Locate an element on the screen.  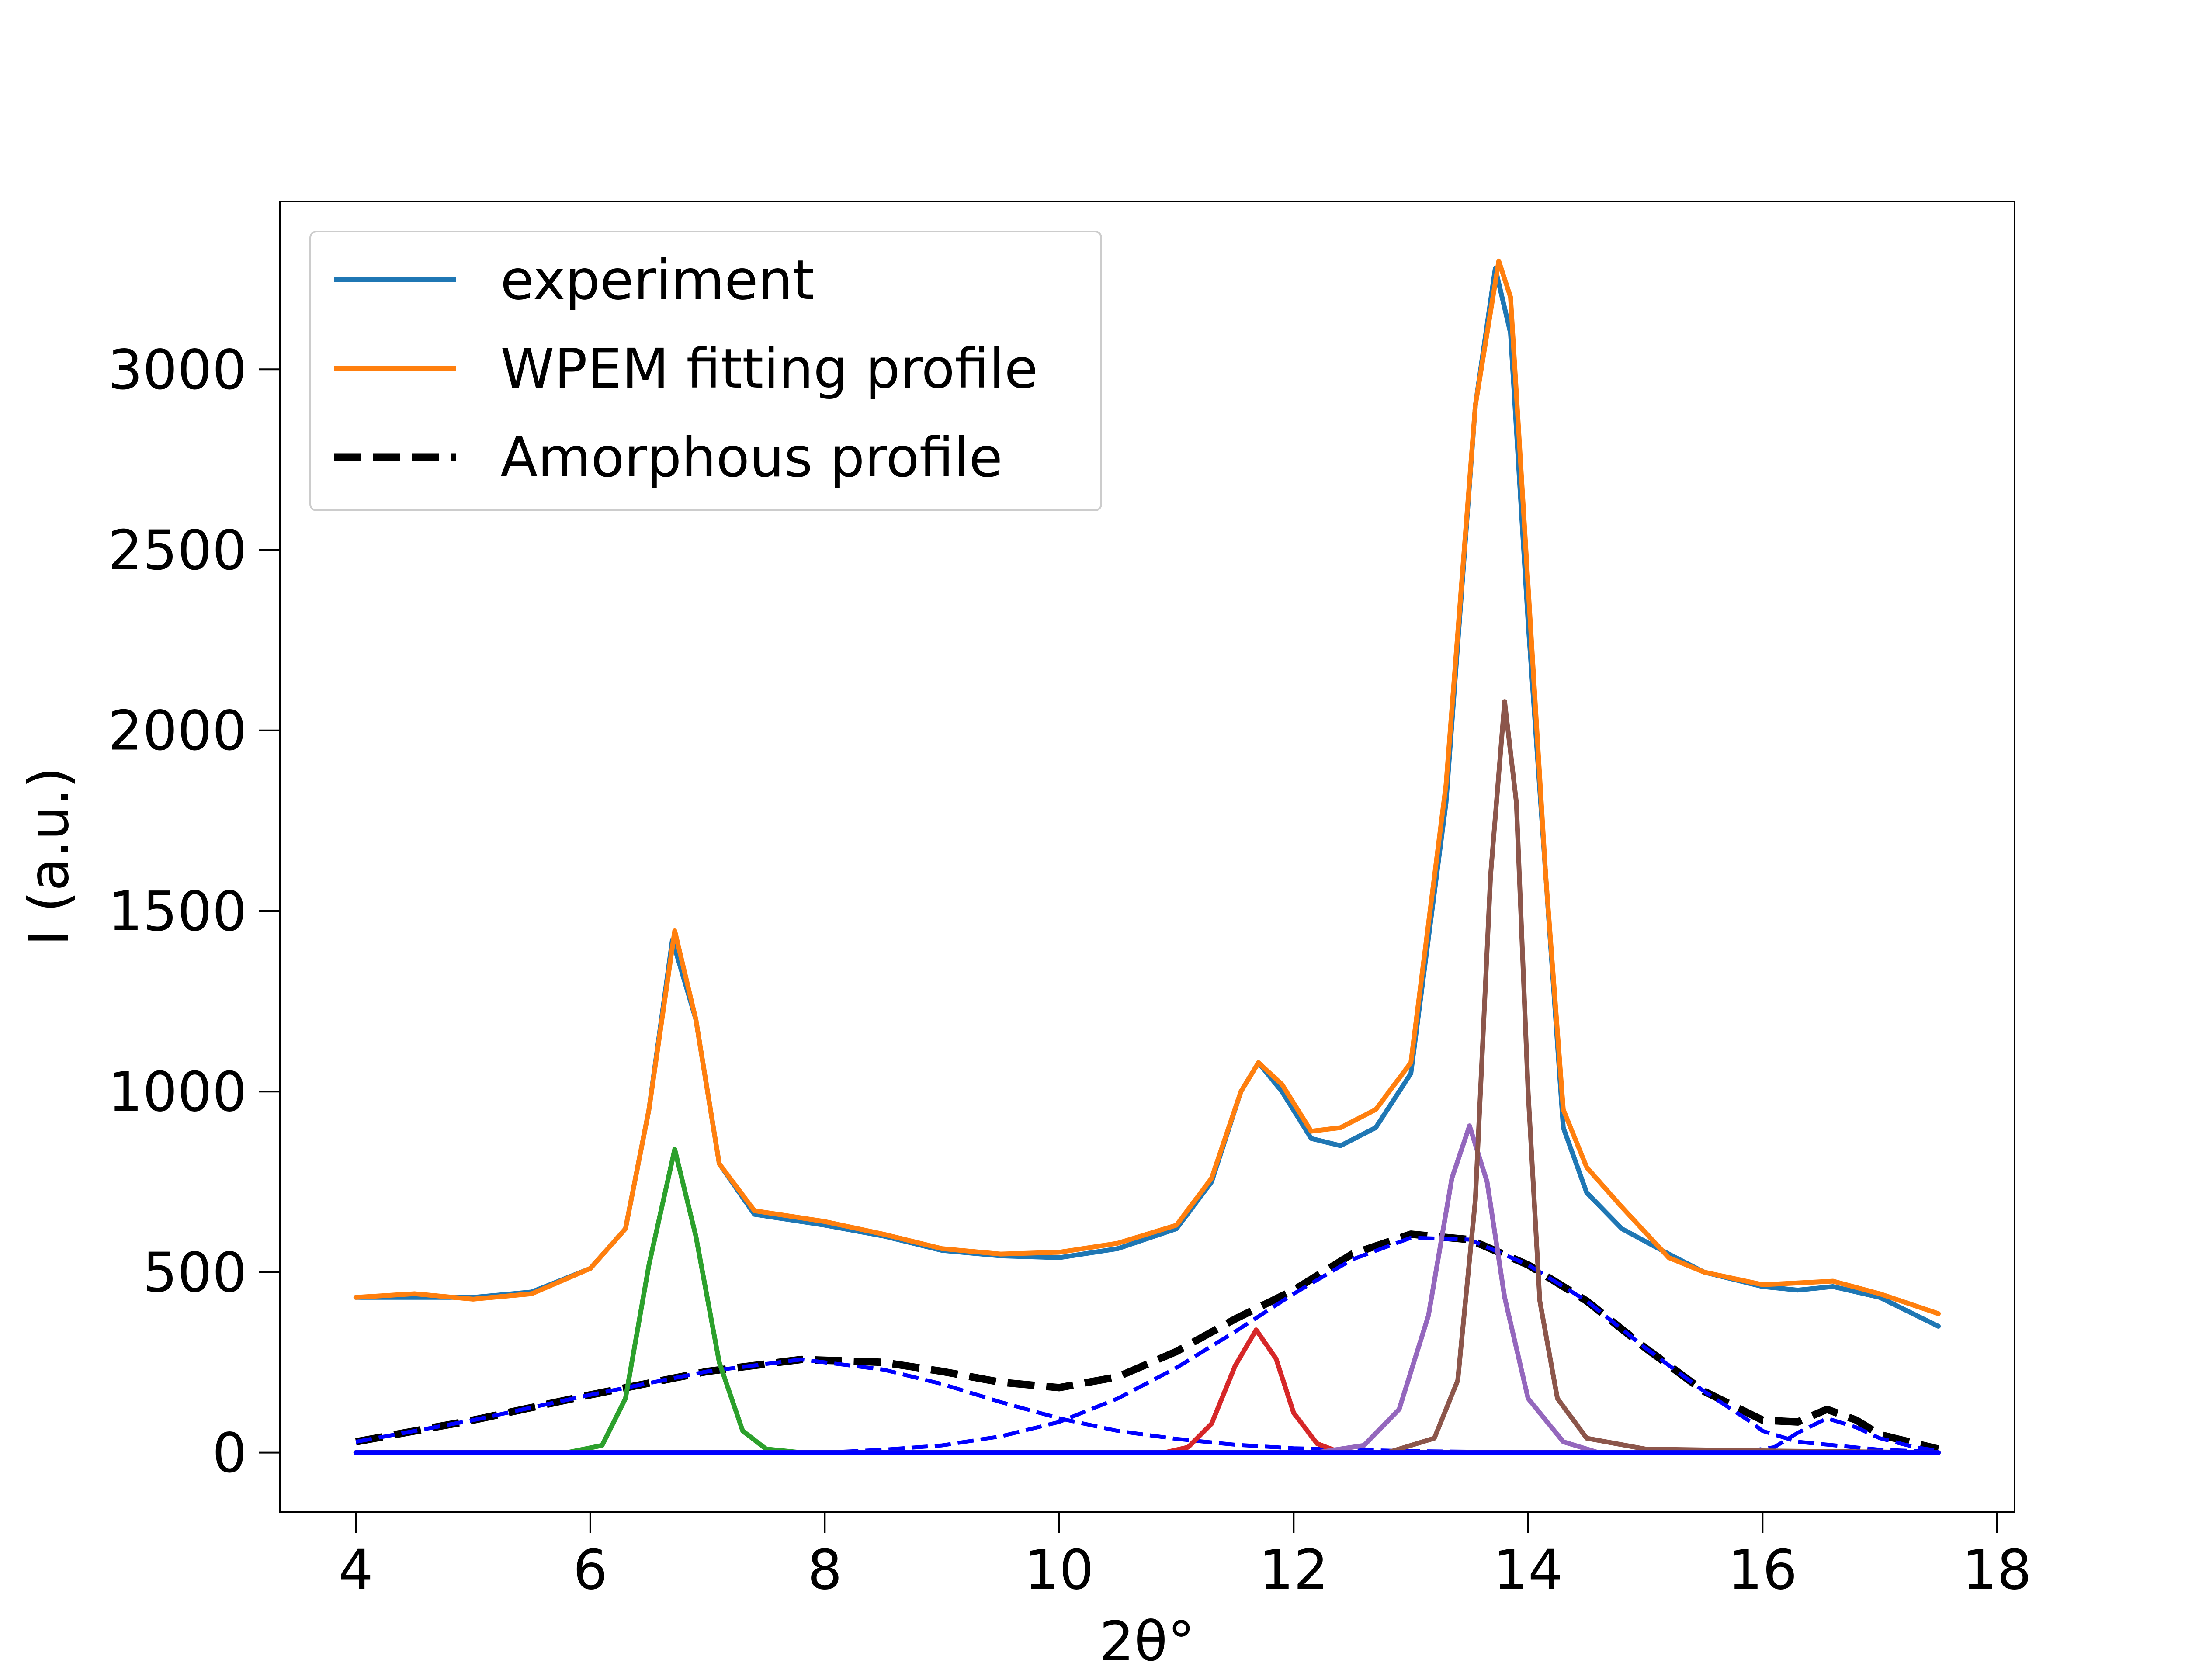
legend-label-2: WPEM fitting profile is located at coordinates (769, 369).